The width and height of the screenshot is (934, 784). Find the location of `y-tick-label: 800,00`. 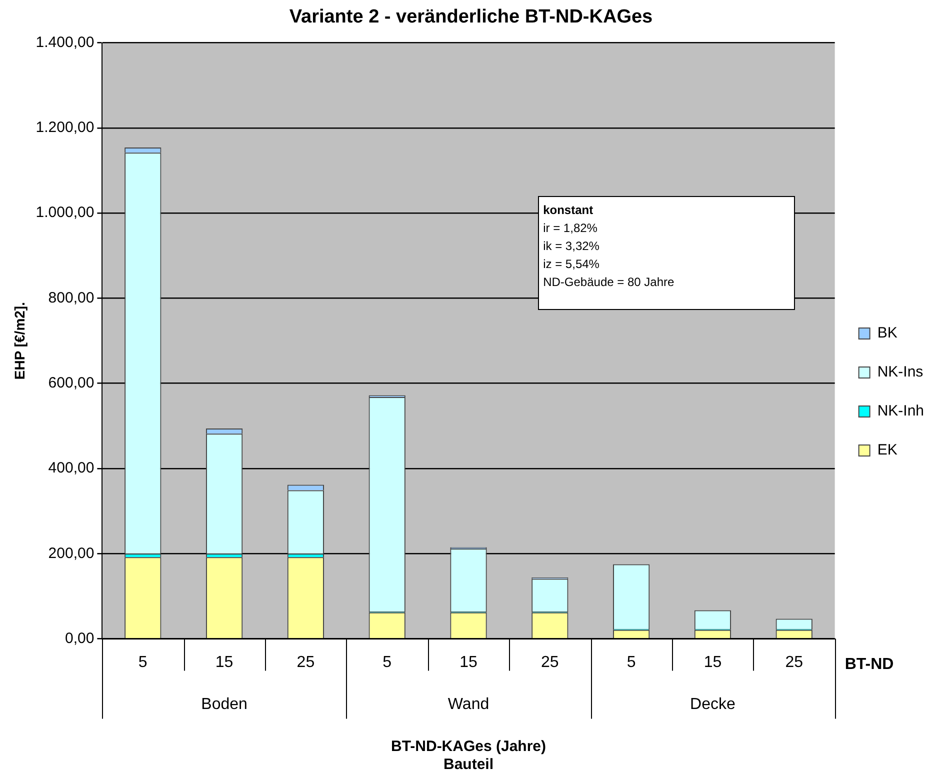

y-tick-label: 800,00 is located at coordinates (71, 297).